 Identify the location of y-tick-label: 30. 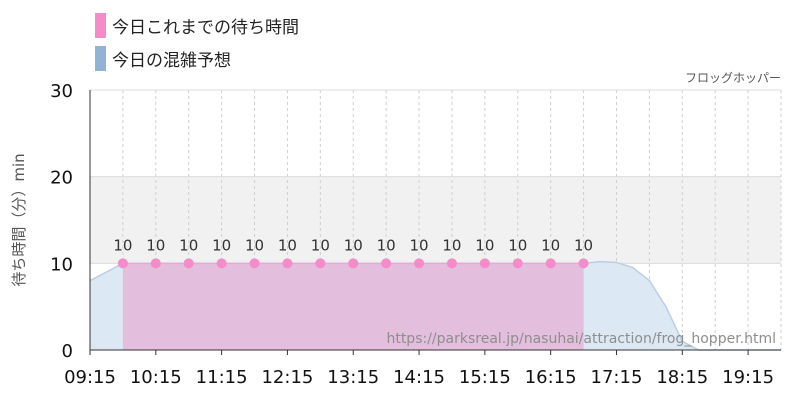
(61, 91).